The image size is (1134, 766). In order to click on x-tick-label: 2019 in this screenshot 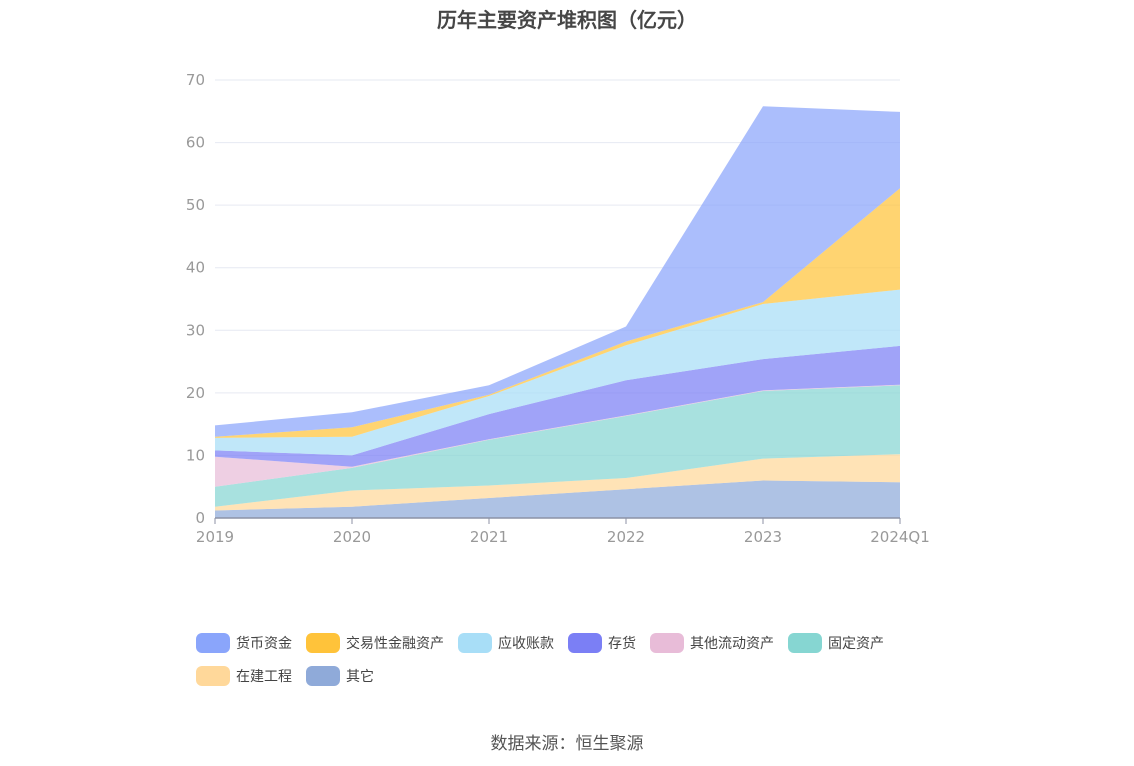, I will do `click(215, 537)`.